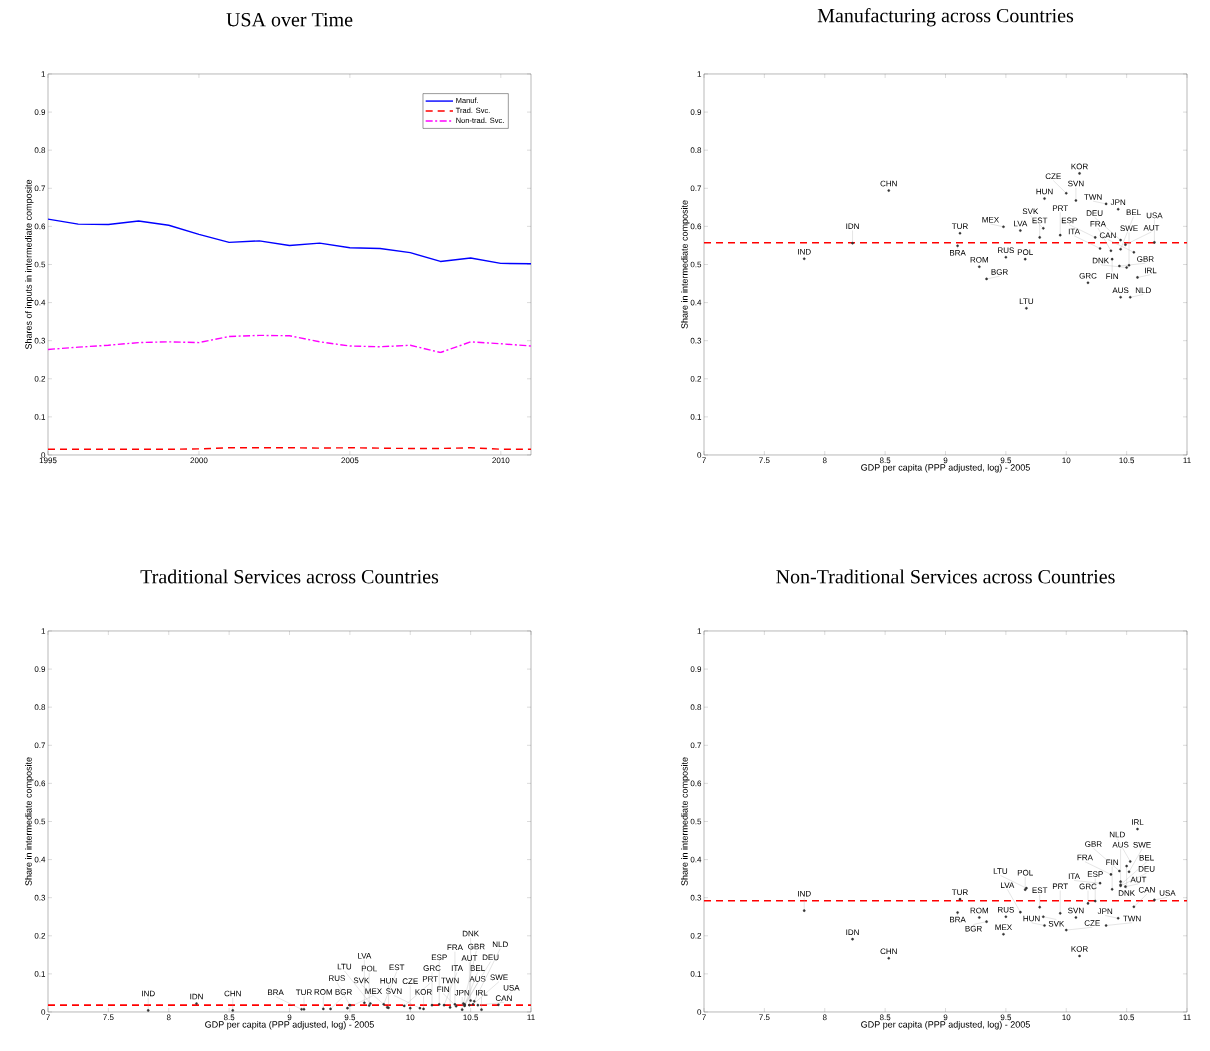 This screenshot has height=1051, width=1210. Describe the element at coordinates (369, 968) in the screenshot. I see `data-label: POL` at that location.